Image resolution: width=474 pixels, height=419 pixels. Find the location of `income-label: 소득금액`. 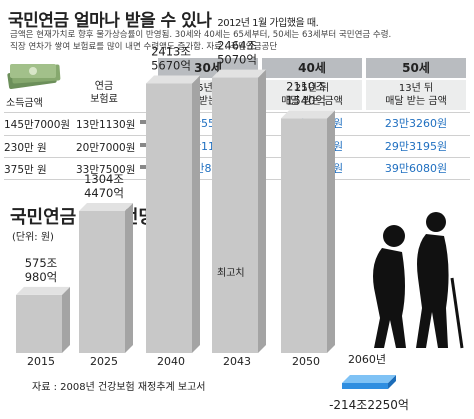

income-label: 소득금액 is located at coordinates (24, 103).